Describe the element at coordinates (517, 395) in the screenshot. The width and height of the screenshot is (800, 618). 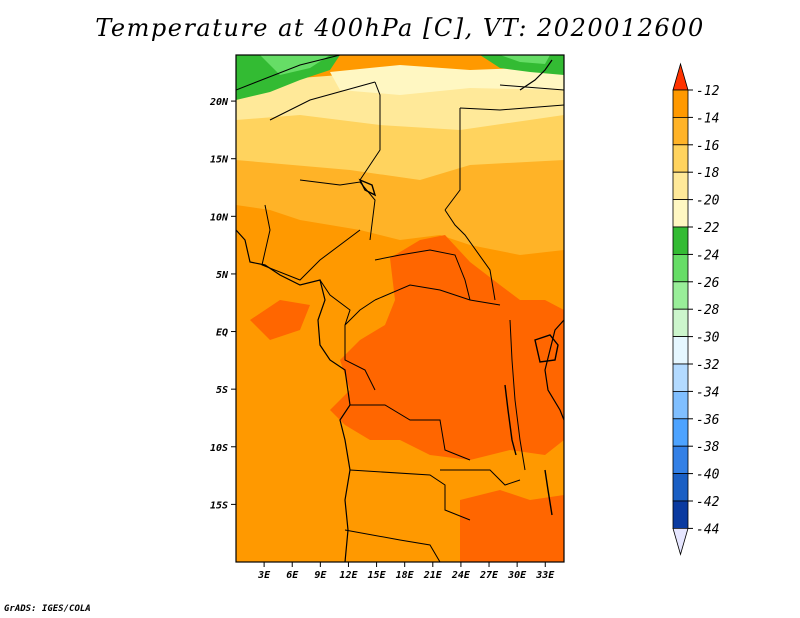
I see `border-east-lakes` at that location.